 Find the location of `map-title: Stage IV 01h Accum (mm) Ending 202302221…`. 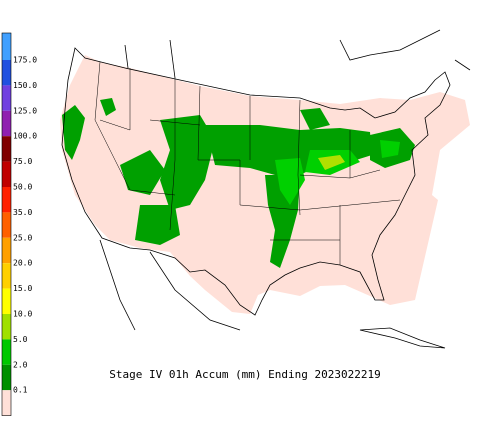

map-title: Stage IV 01h Accum (mm) Ending 202302221… is located at coordinates (245, 374).